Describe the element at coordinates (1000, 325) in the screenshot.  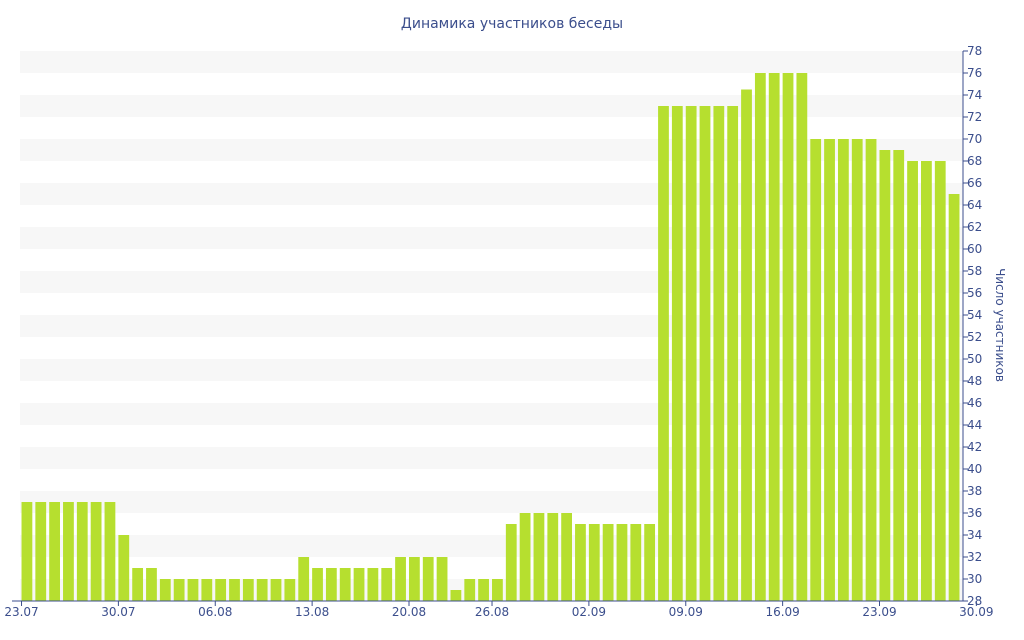
I see `y-axis-title: Число участников` at that location.